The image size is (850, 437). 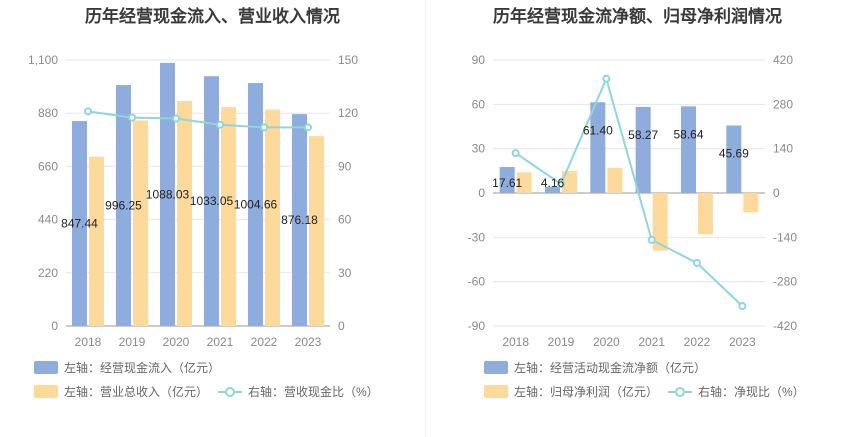 What do you see at coordinates (142, 368) in the screenshot?
I see `legend-label: 左轴：经营现金流入（亿元）` at bounding box center [142, 368].